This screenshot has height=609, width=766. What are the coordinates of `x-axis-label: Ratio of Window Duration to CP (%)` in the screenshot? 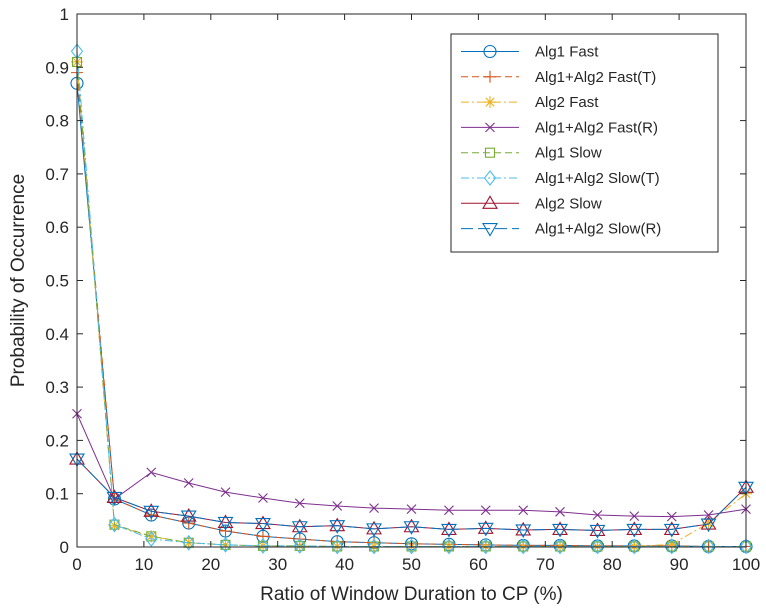 It's located at (411, 594).